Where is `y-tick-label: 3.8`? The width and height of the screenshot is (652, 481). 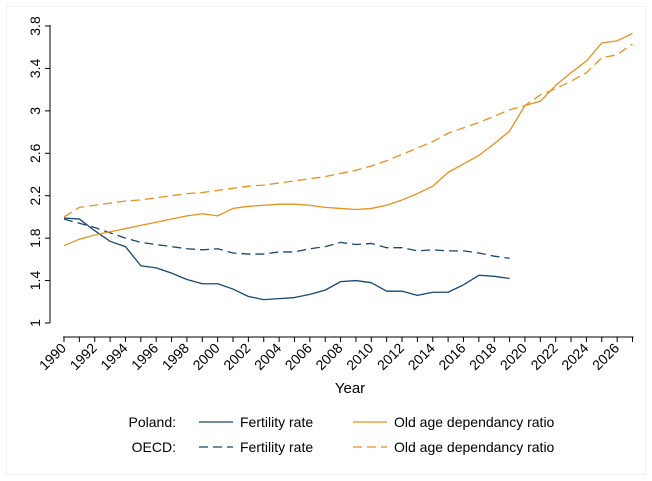
y-tick-label: 3.8 is located at coordinates (35, 26).